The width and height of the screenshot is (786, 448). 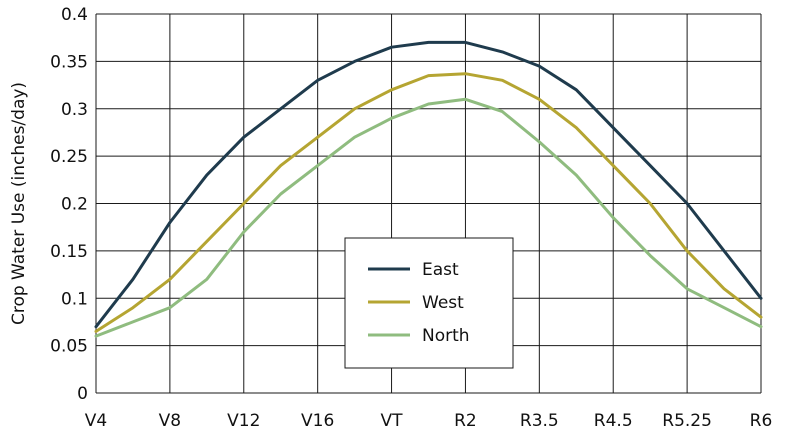 I want to click on x-tick-label: R3.5, so click(x=539, y=421).